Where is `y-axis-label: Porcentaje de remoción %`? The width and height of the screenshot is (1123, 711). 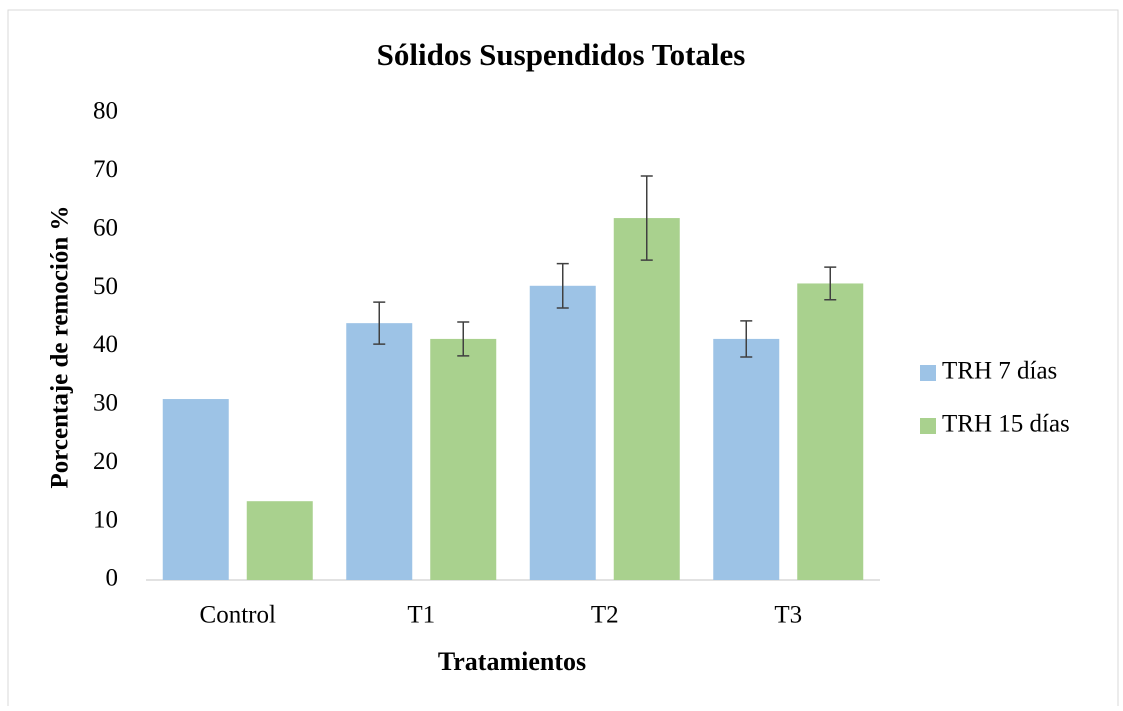
y-axis-label: Porcentaje de remoción % is located at coordinates (60, 346).